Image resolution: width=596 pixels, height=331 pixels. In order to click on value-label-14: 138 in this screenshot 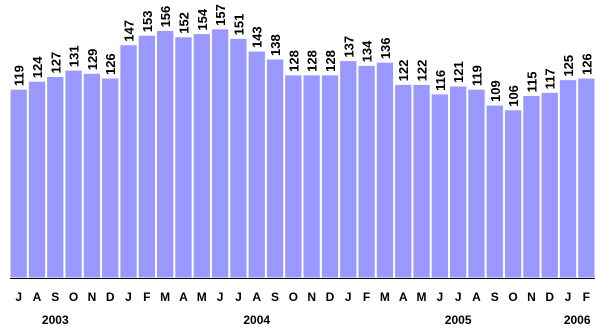, I will do `click(275, 45)`.